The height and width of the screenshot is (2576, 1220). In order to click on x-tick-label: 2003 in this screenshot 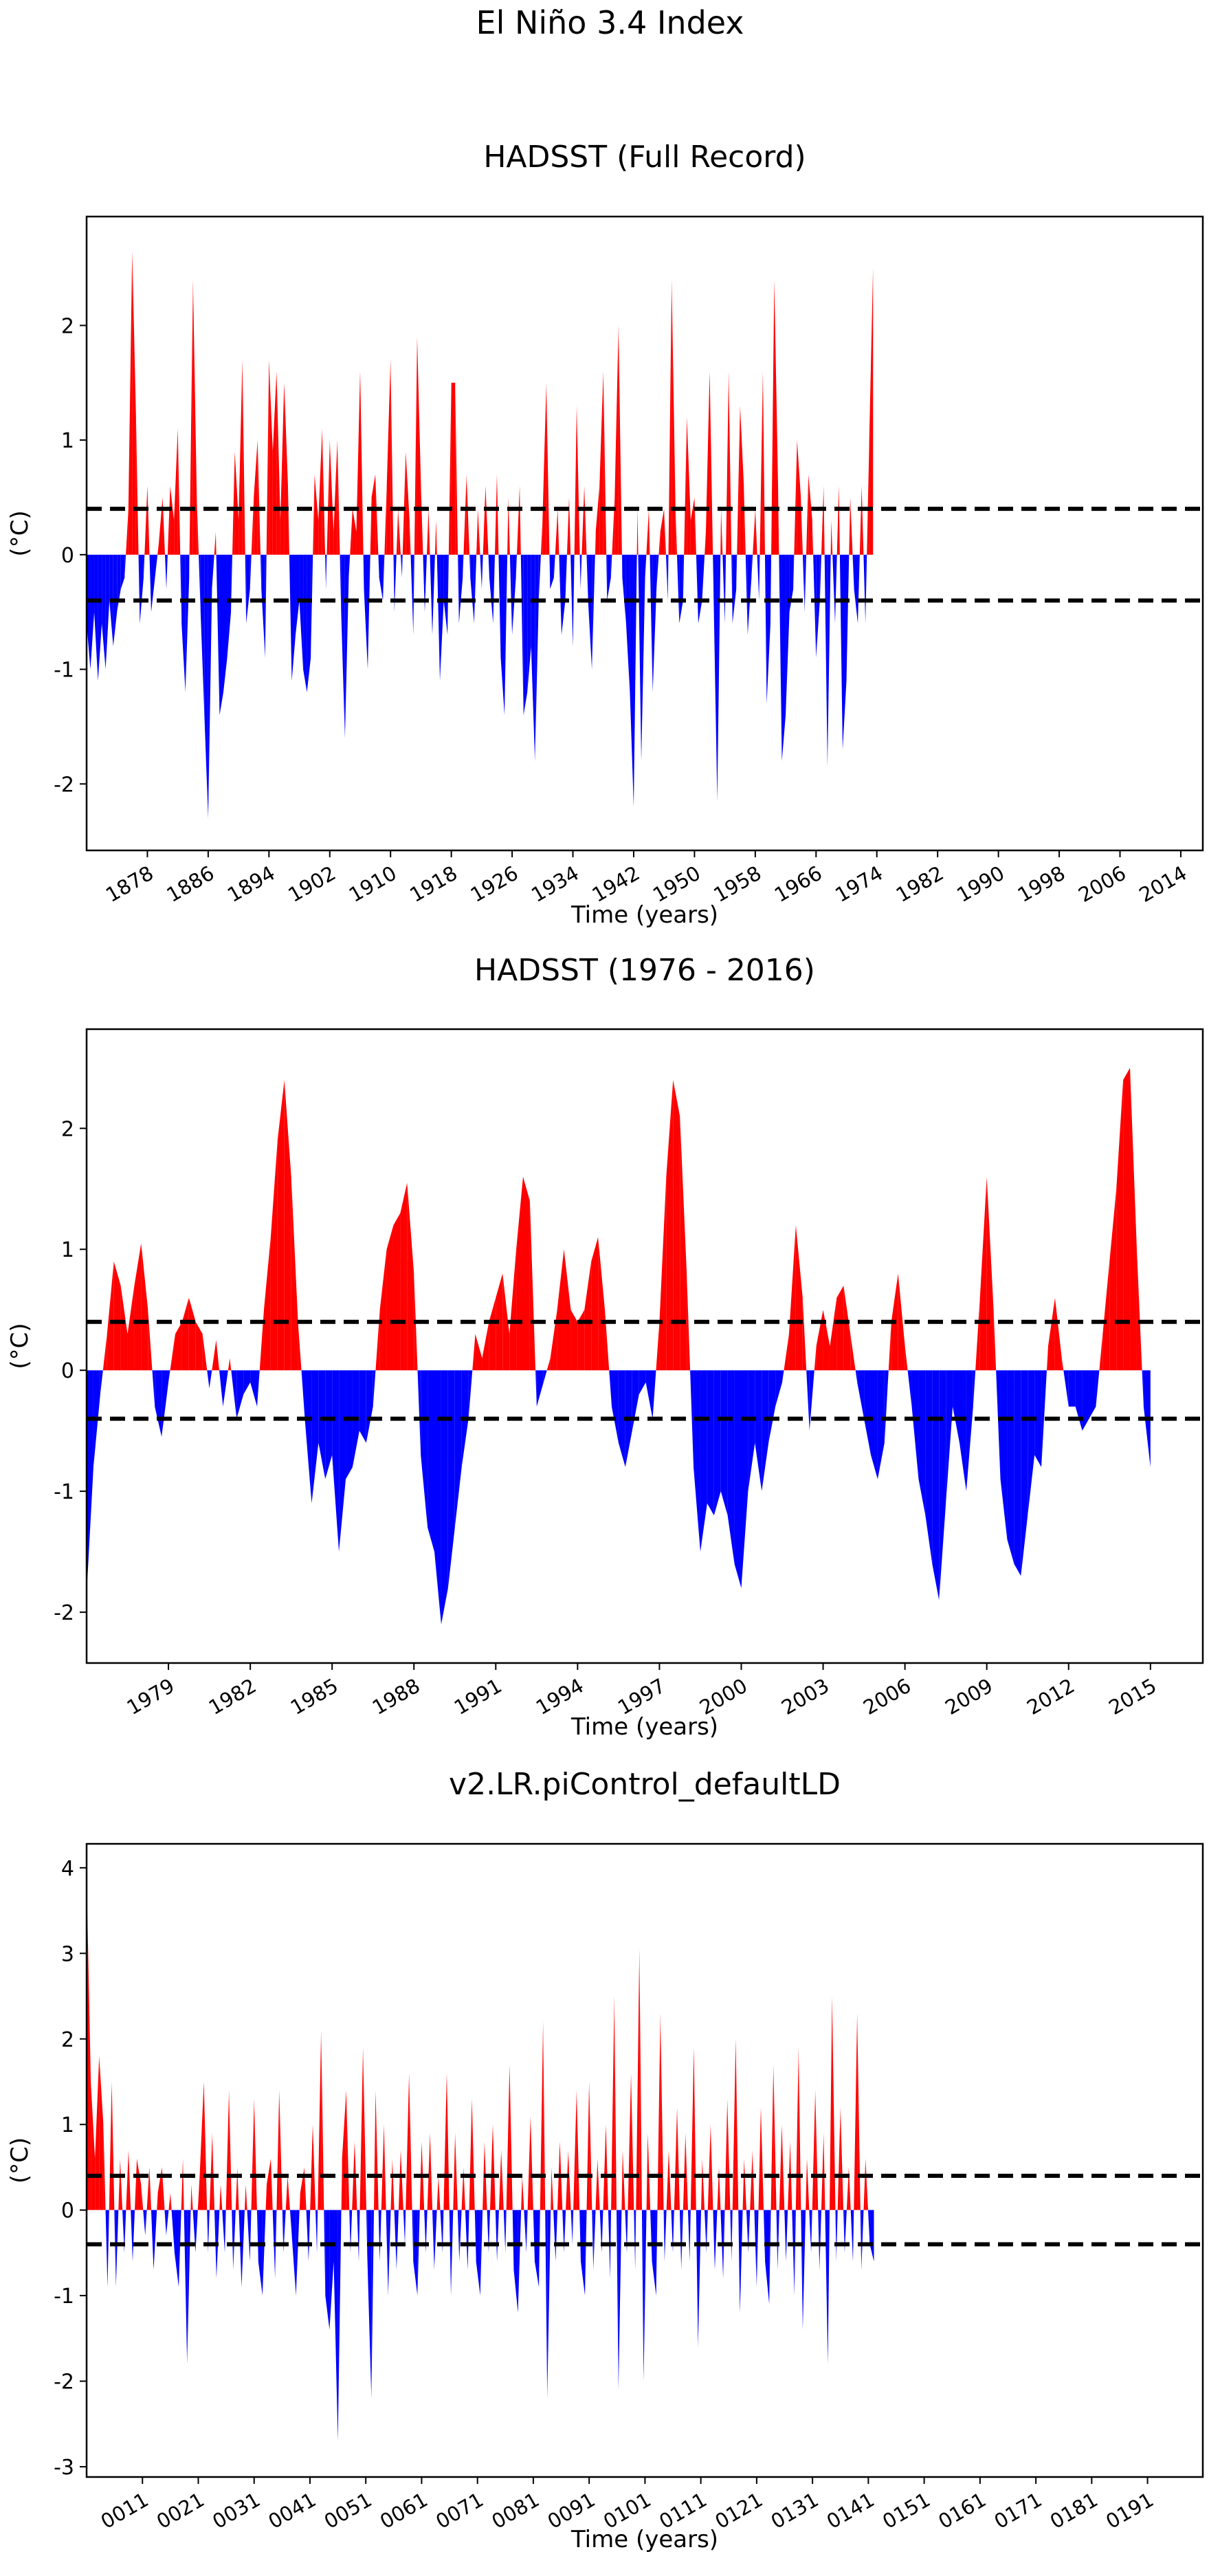, I will do `click(805, 1696)`.